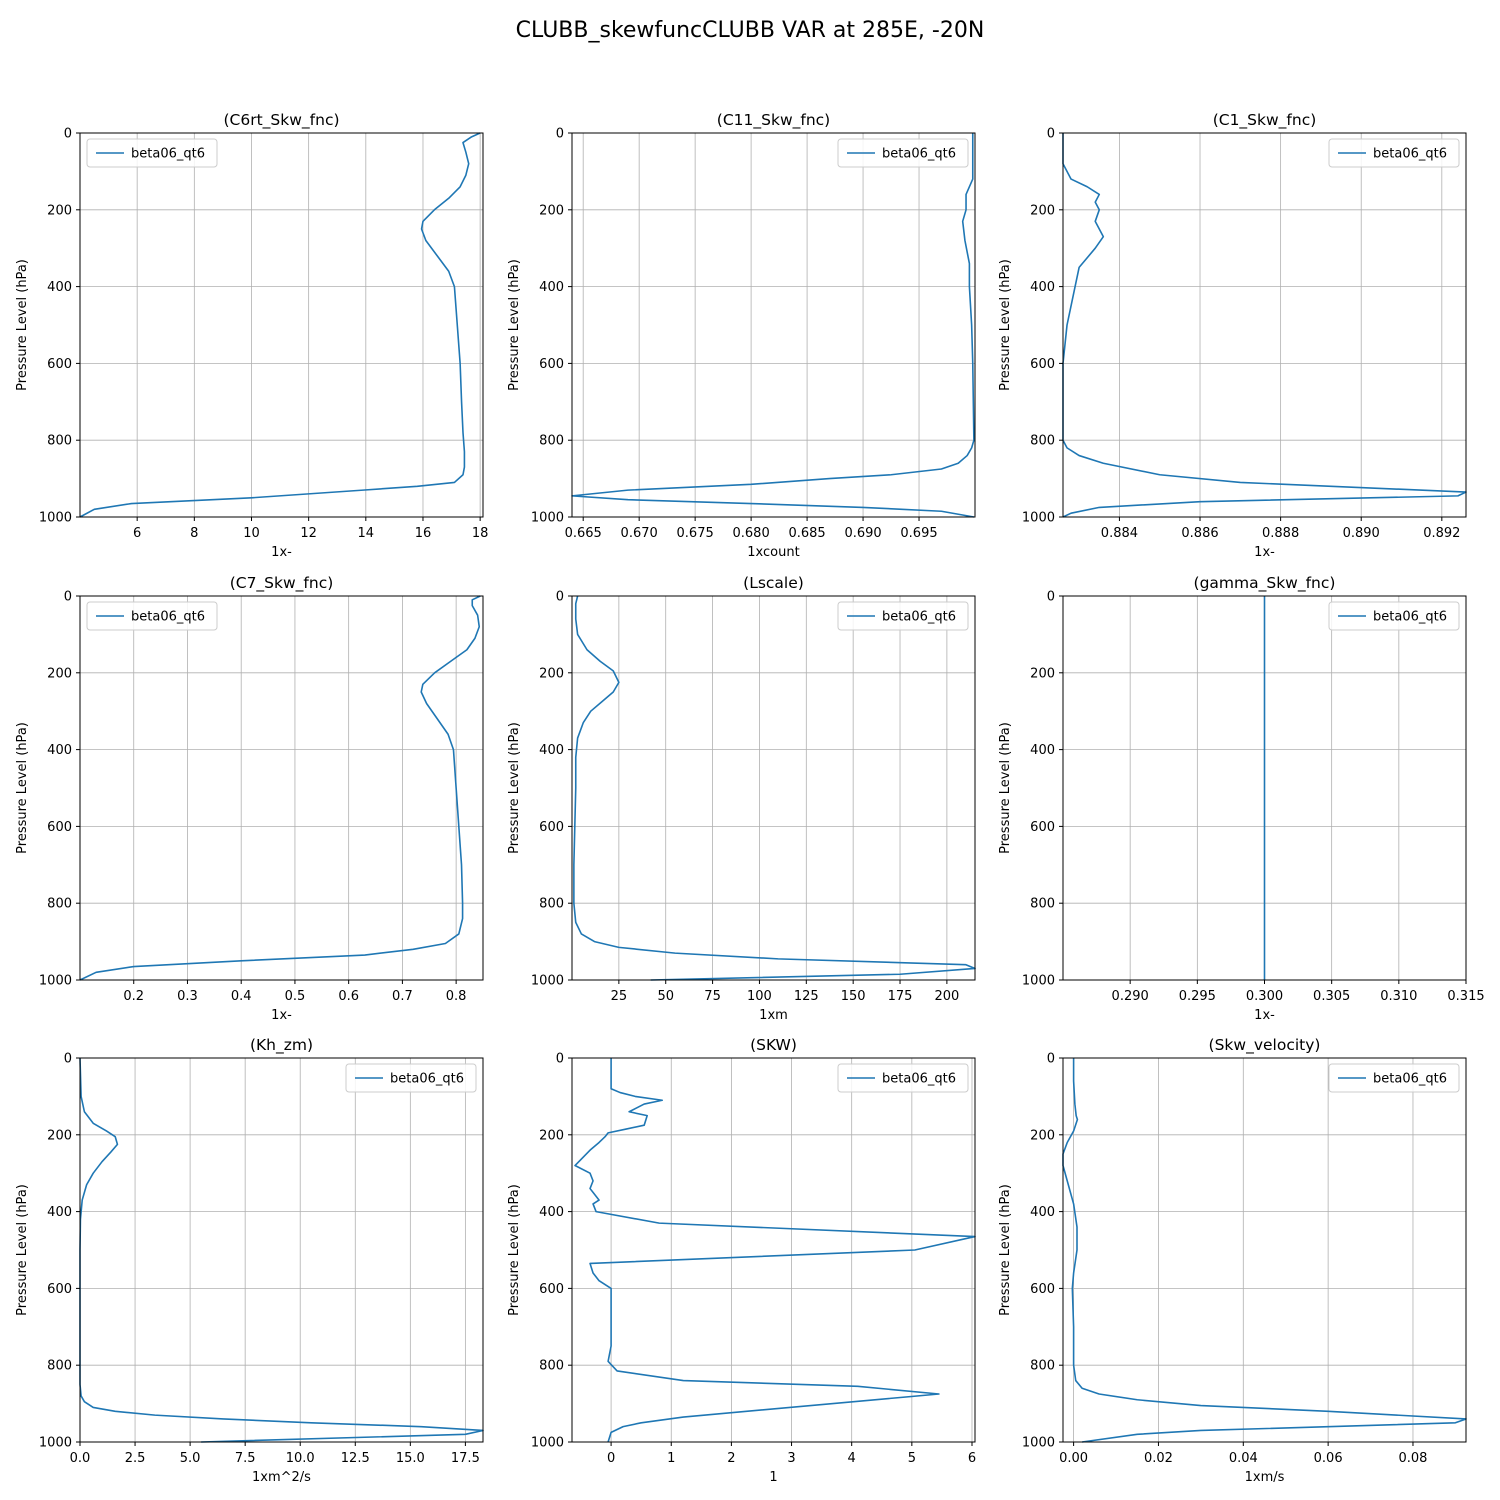 This screenshot has height=1500, width=1500. Describe the element at coordinates (946, 996) in the screenshot. I see `x-tick-label: 200` at that location.